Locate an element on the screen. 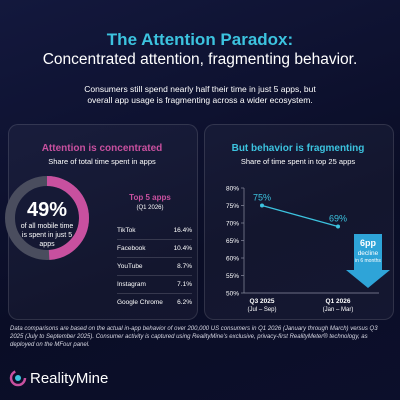 The width and height of the screenshot is (400, 400). brand: RealityMine is located at coordinates (69, 378).